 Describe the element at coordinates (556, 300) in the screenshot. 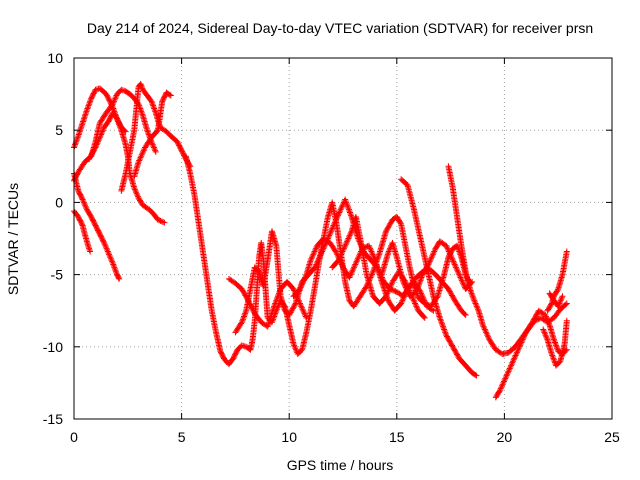

I see `series-s19` at that location.